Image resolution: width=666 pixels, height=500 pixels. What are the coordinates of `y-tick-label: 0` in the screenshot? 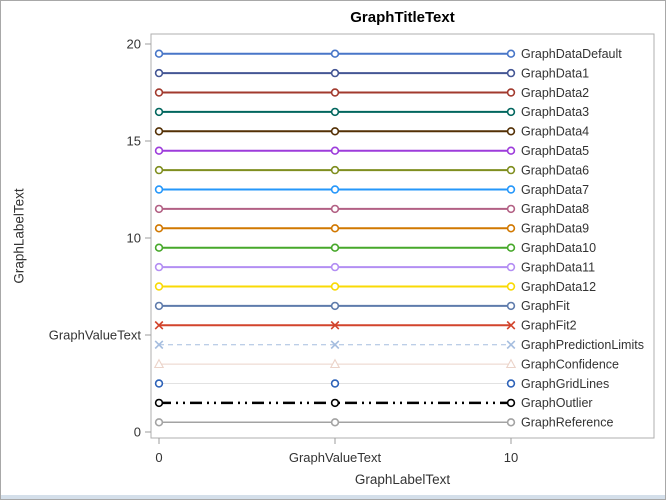 It's located at (137, 432).